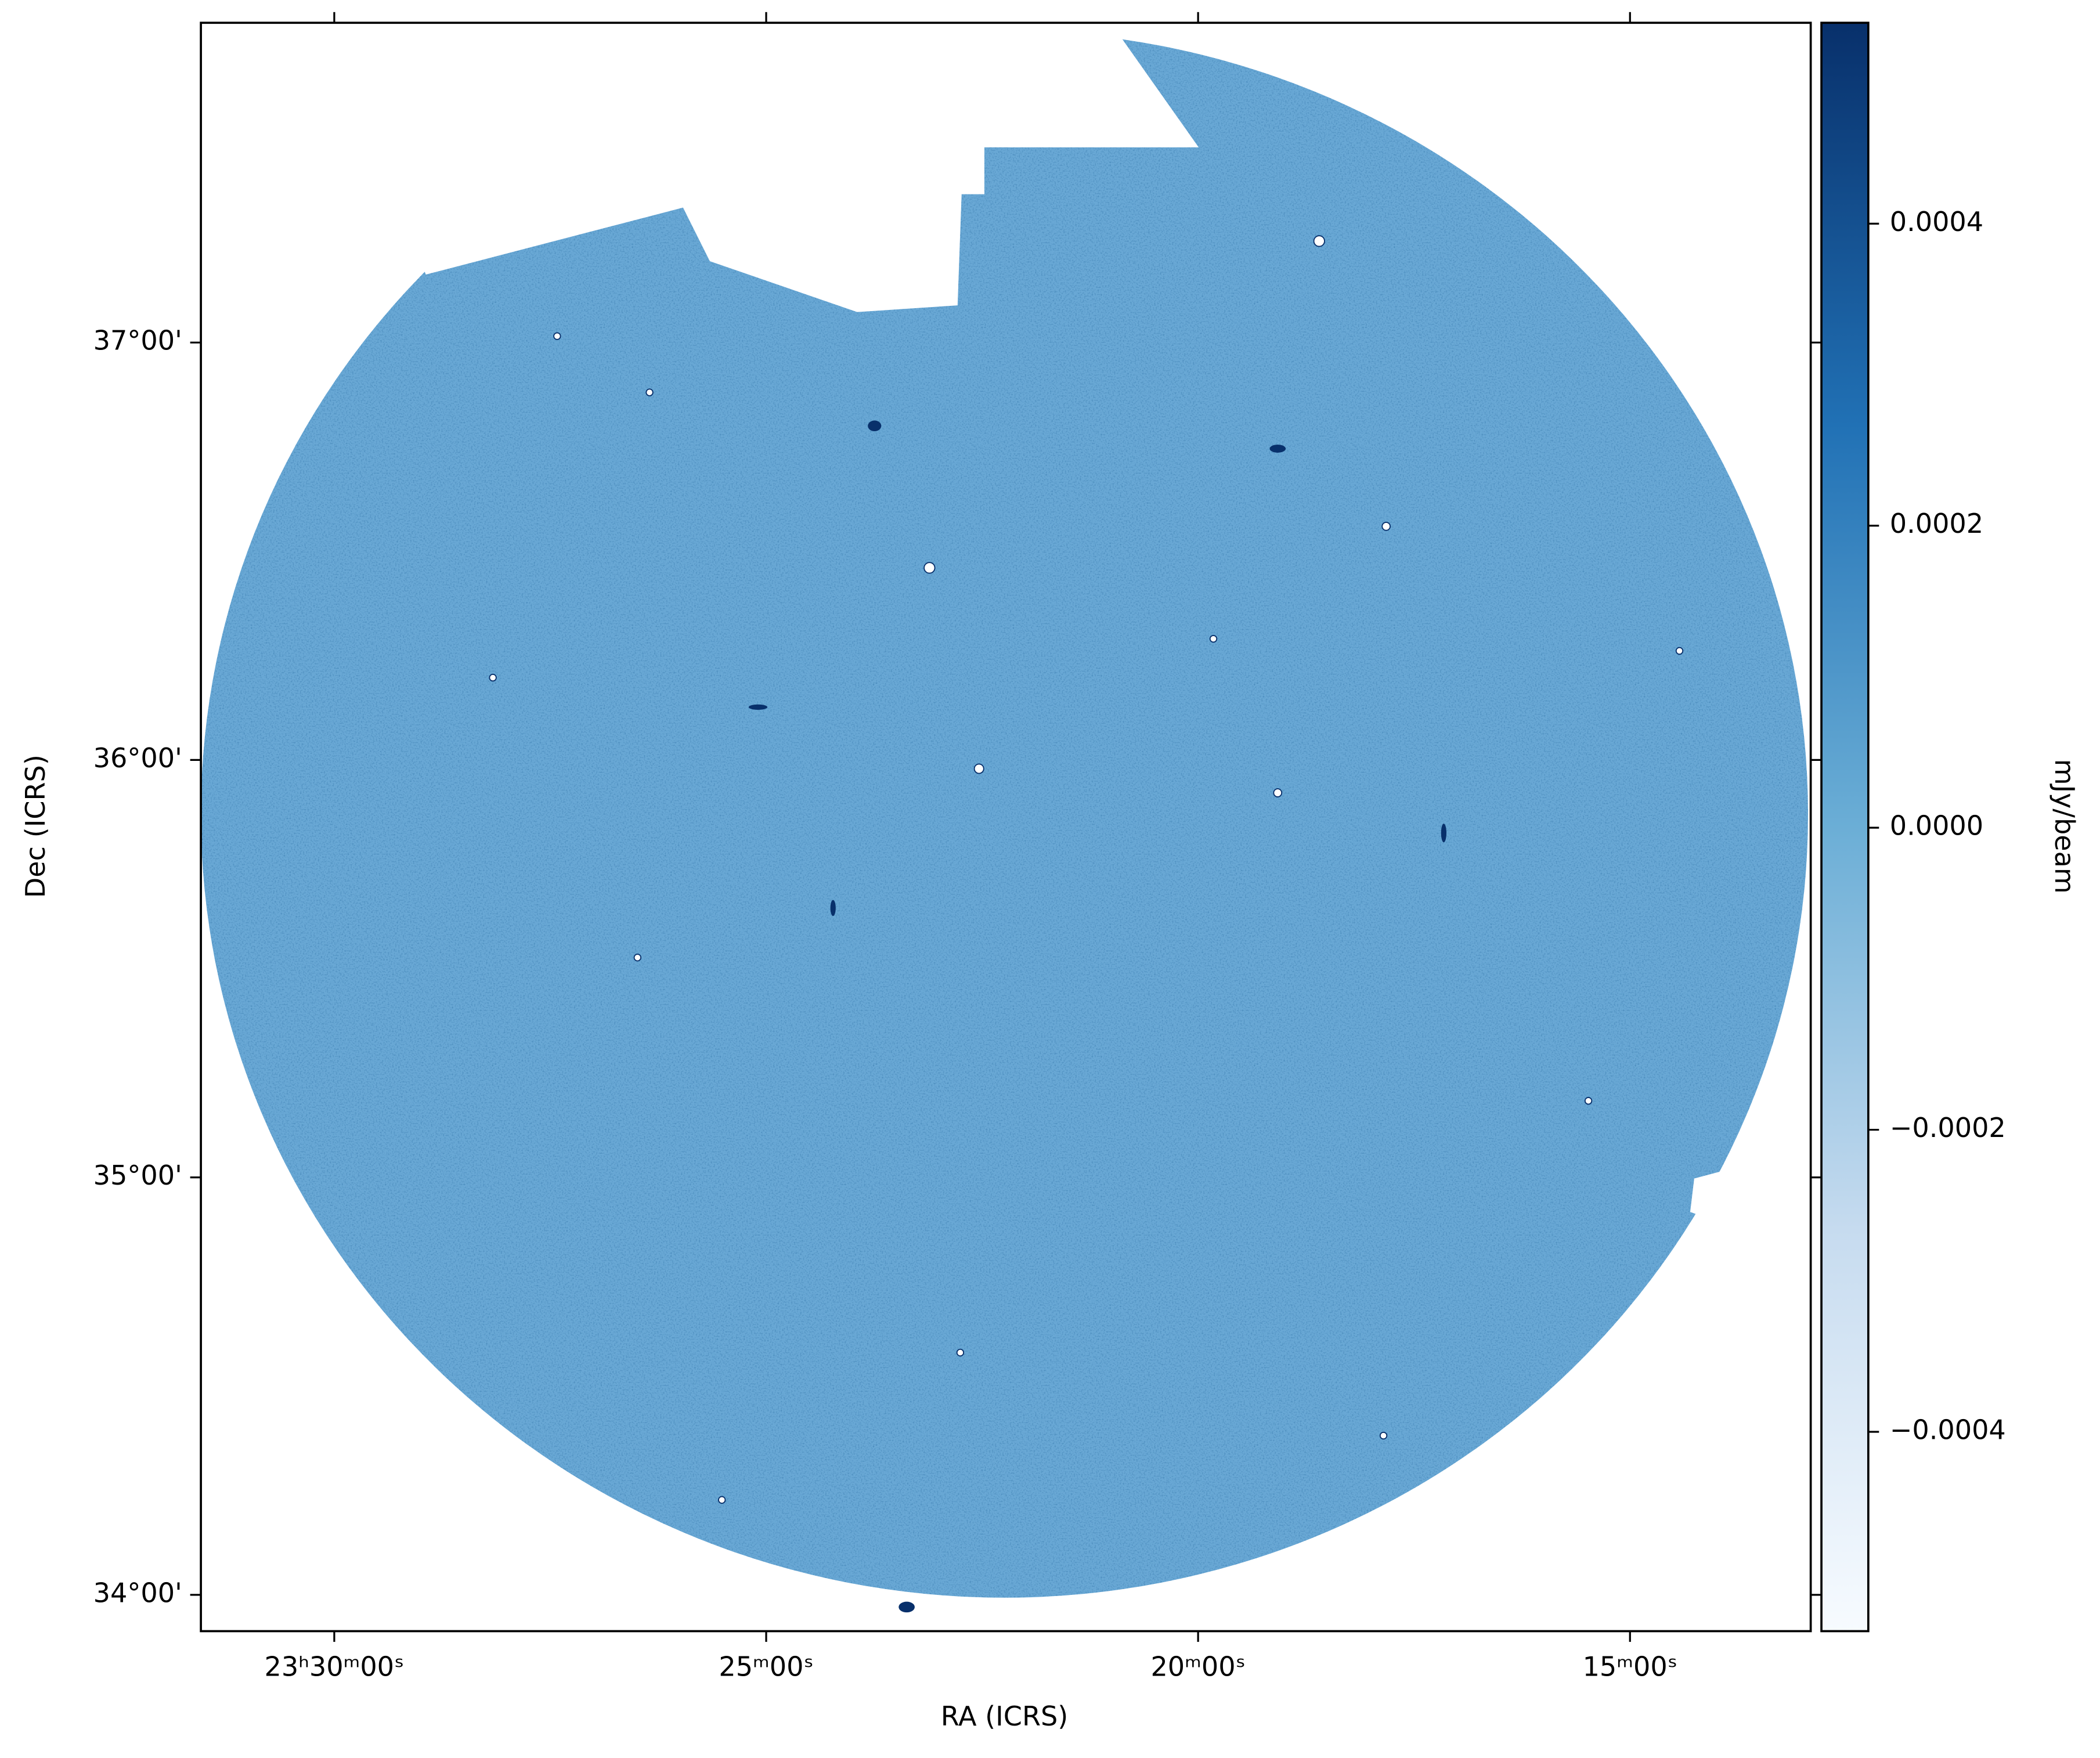  I want to click on colorbar-tick-label: 0.0000, so click(1936, 826).